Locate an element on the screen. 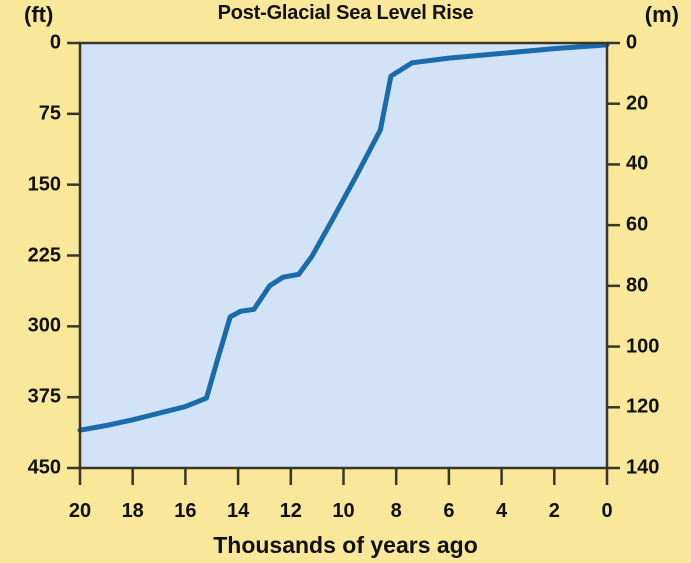 The height and width of the screenshot is (563, 691). x-tick-label: 20 is located at coordinates (80, 511).